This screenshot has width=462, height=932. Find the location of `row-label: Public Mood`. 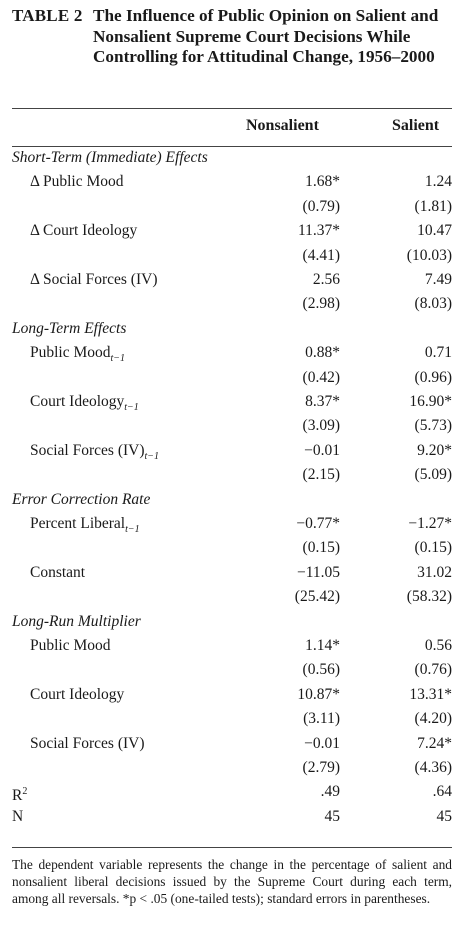

row-label: Public Mood is located at coordinates (70, 646).